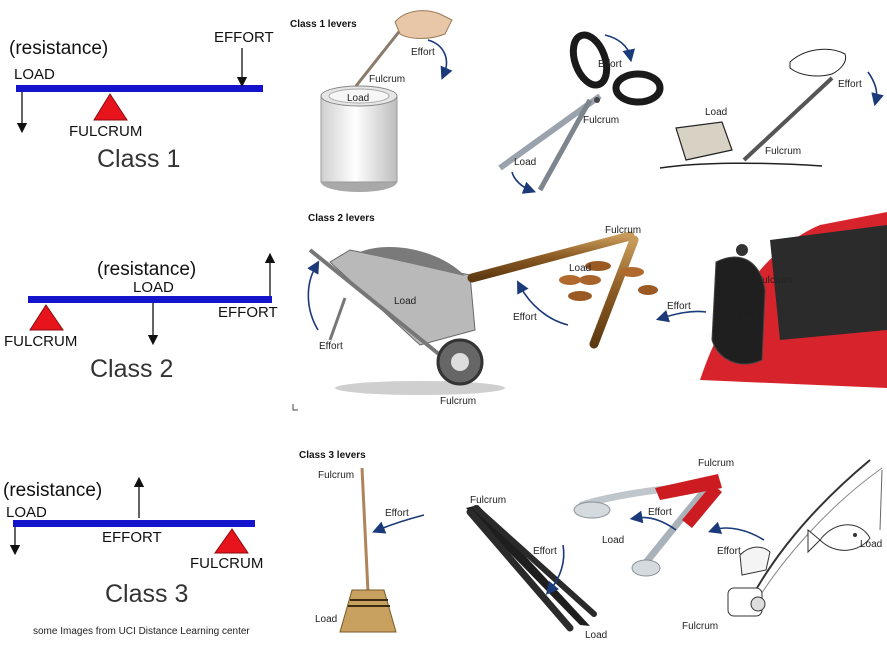  What do you see at coordinates (596, 635) in the screenshot?
I see `class3-load-tweezers-label: Load` at bounding box center [596, 635].